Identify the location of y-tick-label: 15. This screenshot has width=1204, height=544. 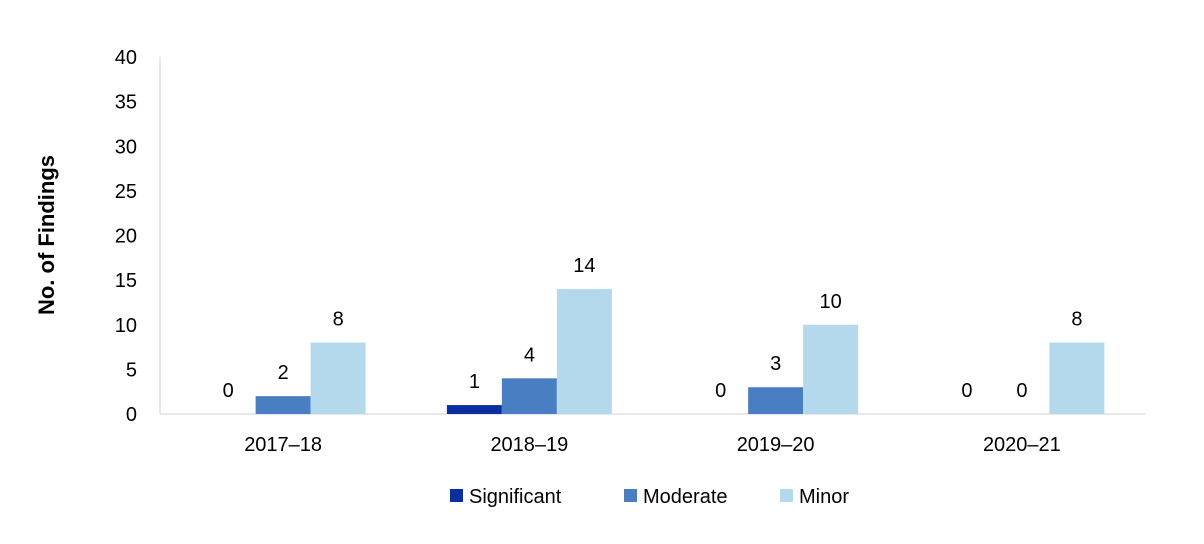
(126, 281).